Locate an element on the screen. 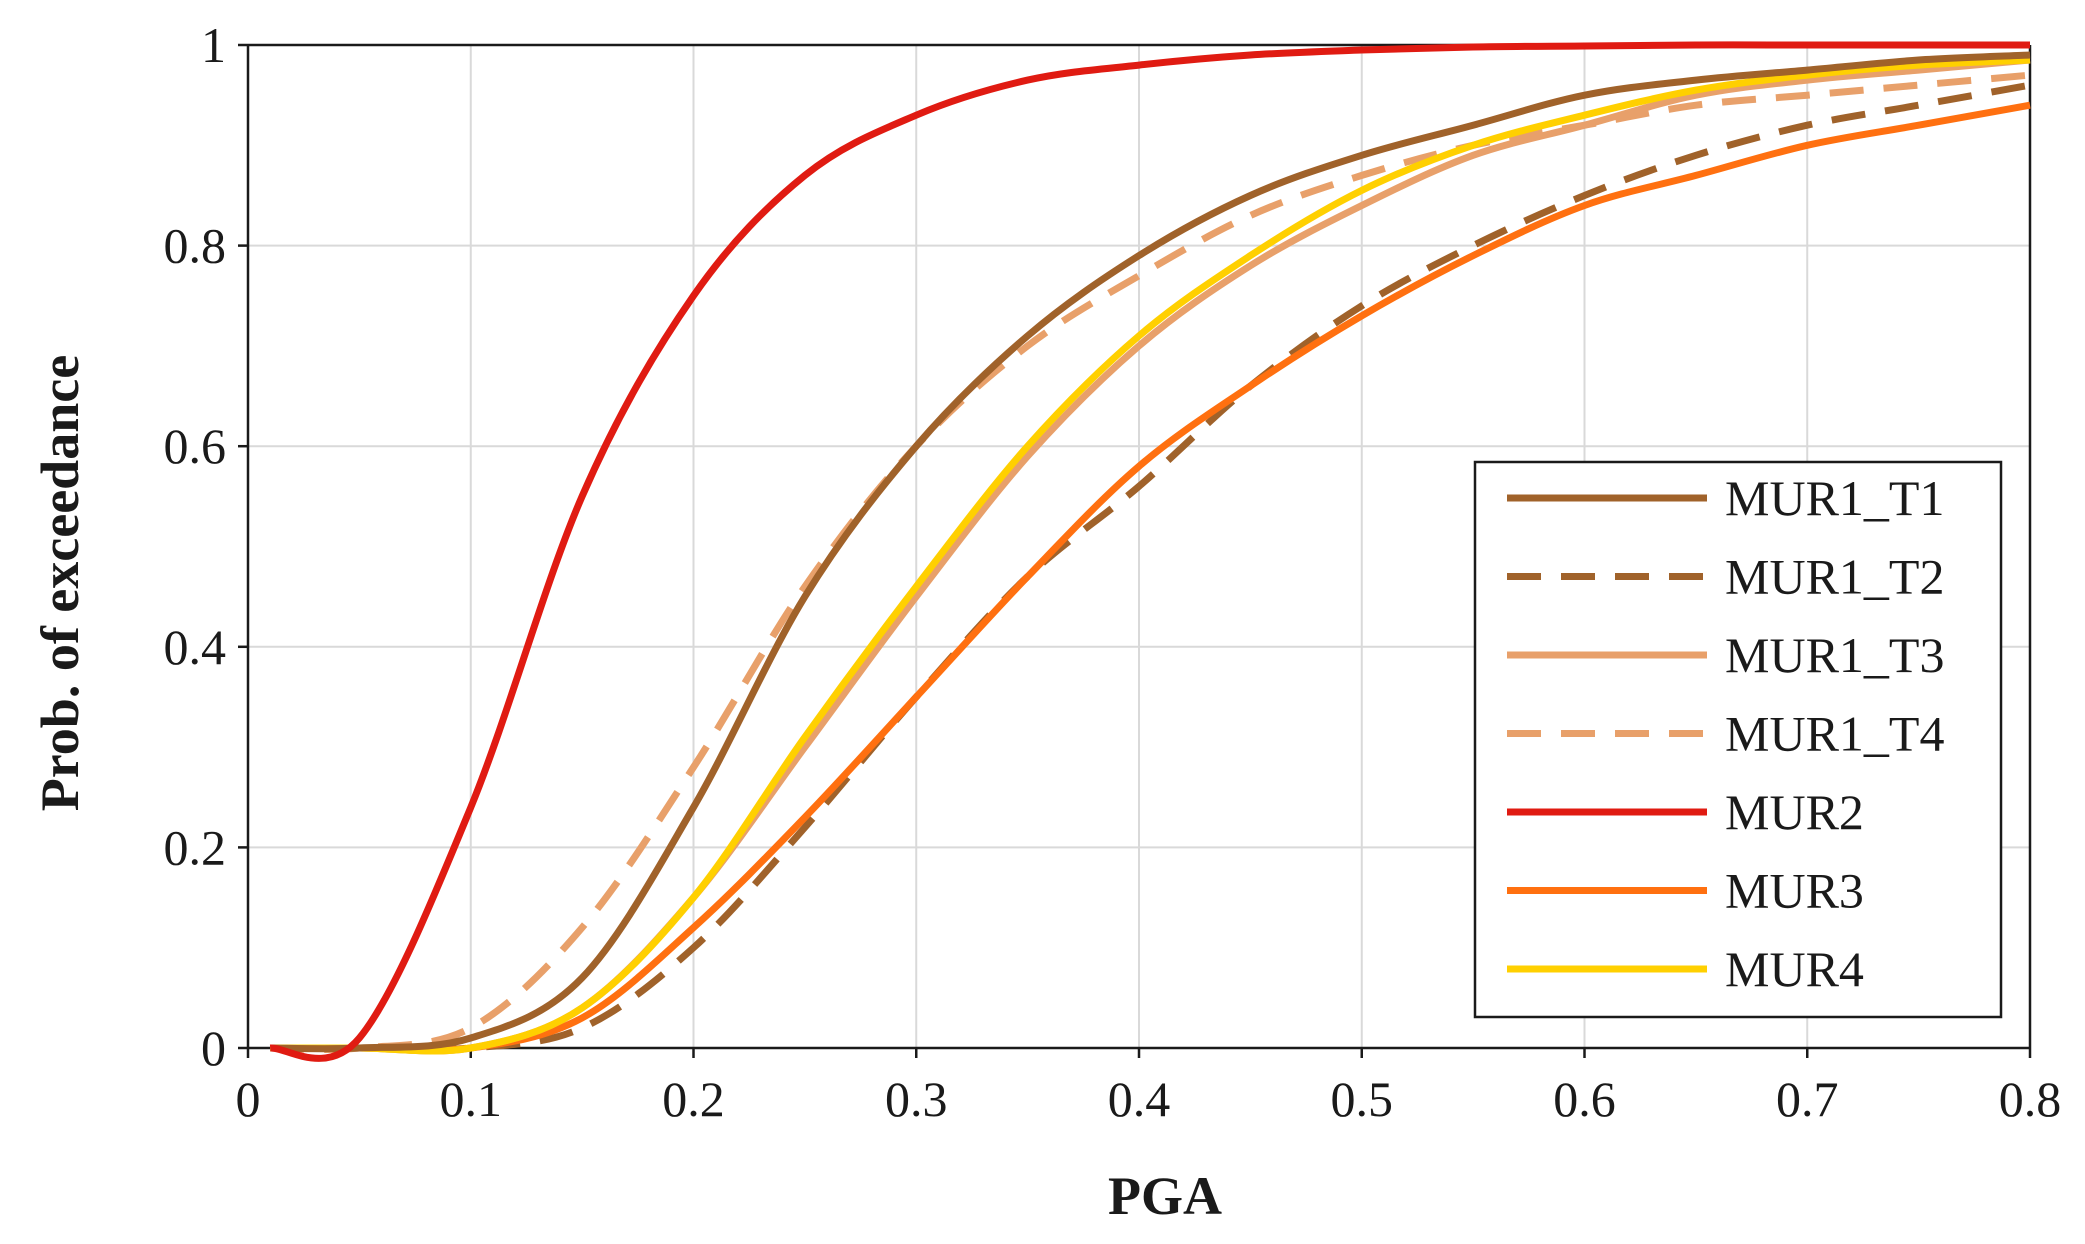 The width and height of the screenshot is (2085, 1244). x-tick-label: 0.1 is located at coordinates (471, 1099).